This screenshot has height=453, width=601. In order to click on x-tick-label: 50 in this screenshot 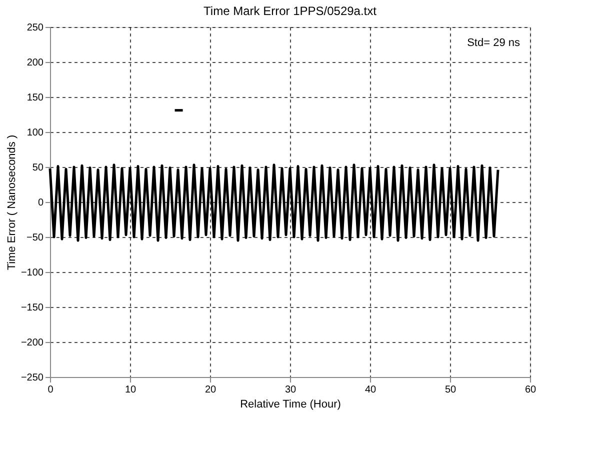, I will do `click(450, 390)`.